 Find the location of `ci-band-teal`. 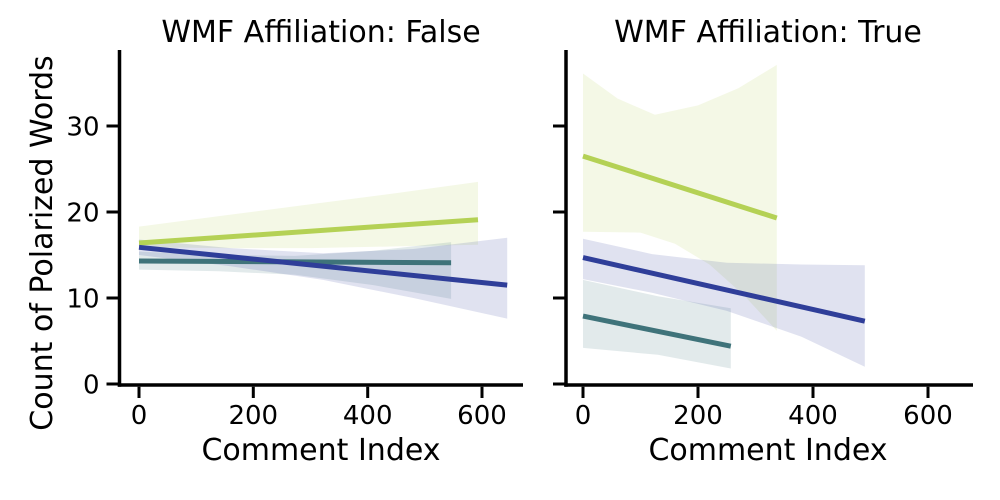

ci-band-teal is located at coordinates (657, 324).